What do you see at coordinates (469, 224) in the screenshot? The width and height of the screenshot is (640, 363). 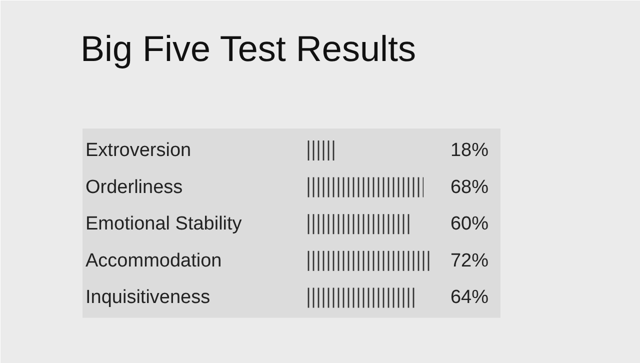 I see `data-label: 60%` at bounding box center [469, 224].